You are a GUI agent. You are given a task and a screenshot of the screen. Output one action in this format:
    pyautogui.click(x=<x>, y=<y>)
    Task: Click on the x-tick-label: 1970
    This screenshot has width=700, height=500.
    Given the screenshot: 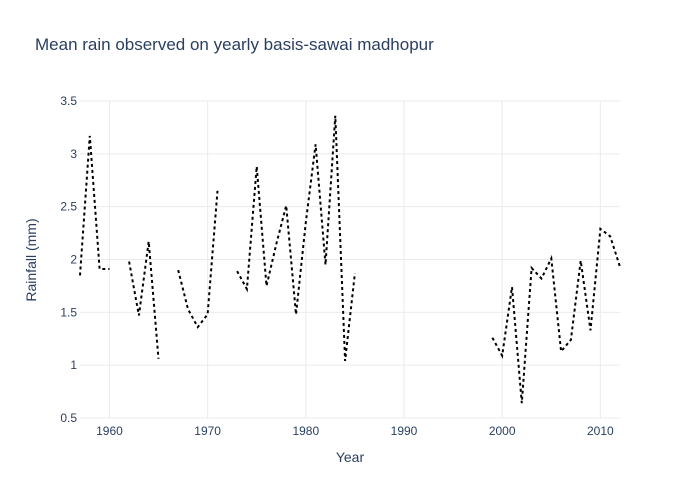 What is the action you would take?
    pyautogui.click(x=207, y=431)
    